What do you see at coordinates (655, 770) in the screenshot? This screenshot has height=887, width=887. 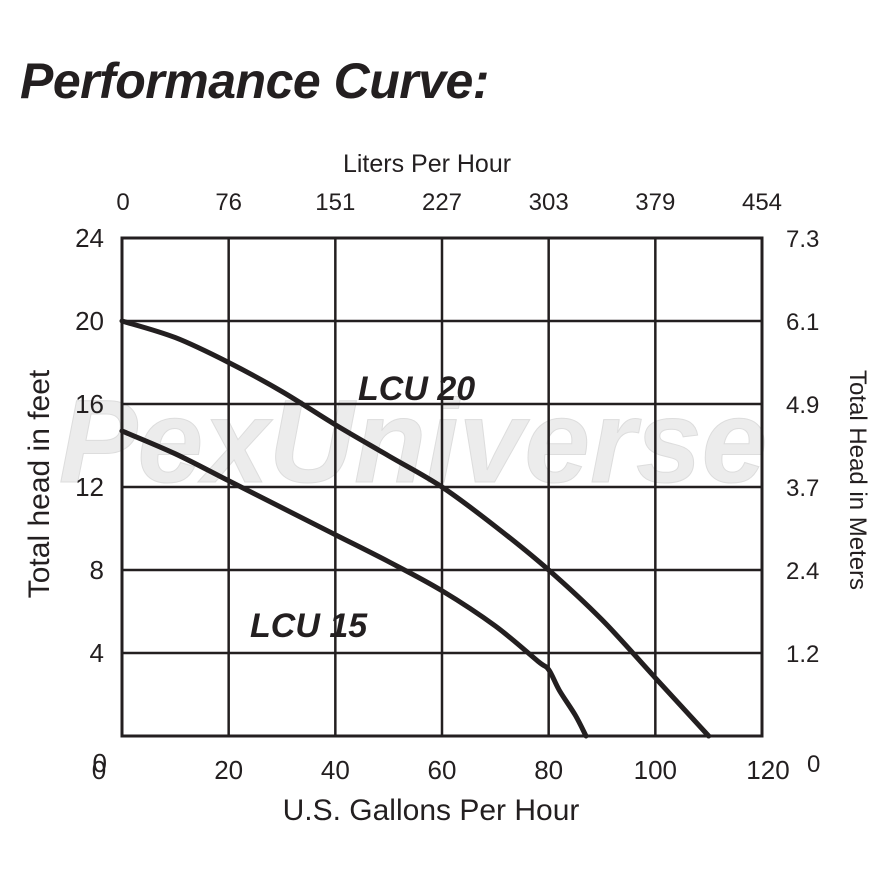 I see `x-tick-label: 100` at bounding box center [655, 770].